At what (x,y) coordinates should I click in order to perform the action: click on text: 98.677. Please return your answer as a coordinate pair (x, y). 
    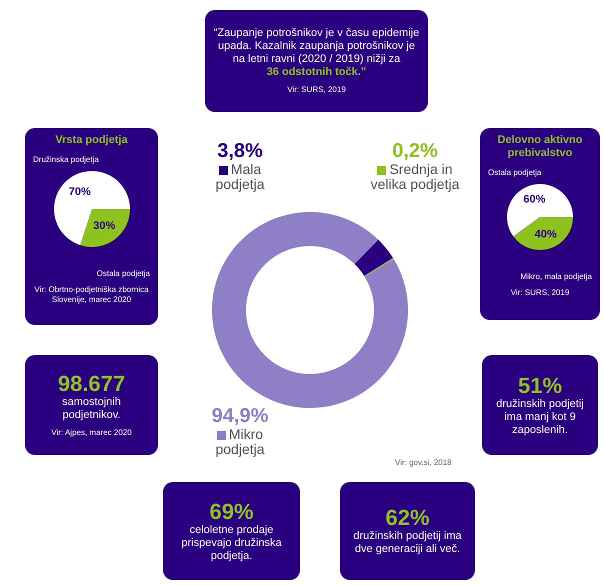
    Looking at the image, I should click on (91, 383).